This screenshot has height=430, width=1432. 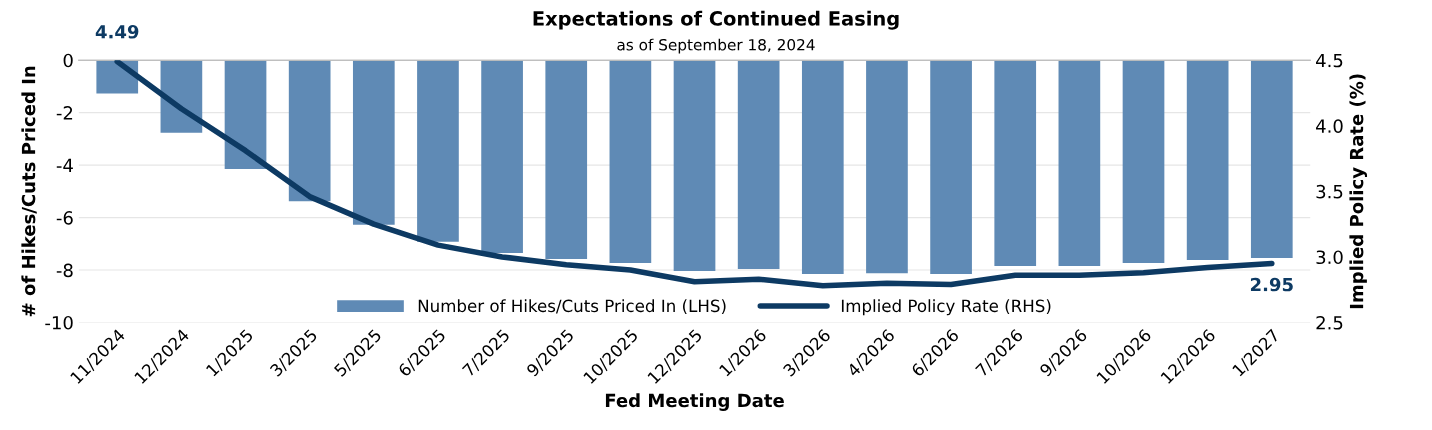 What do you see at coordinates (1329, 191) in the screenshot?
I see `y2-tick-label: 3.5` at bounding box center [1329, 191].